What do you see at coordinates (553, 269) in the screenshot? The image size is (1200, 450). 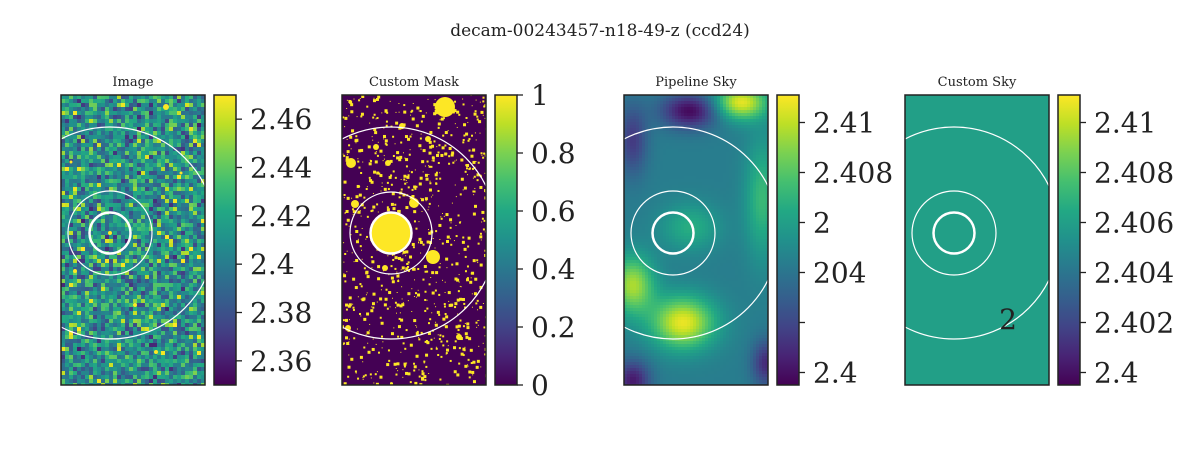 I see `colorbar-tick-label: 0.4` at bounding box center [553, 269].